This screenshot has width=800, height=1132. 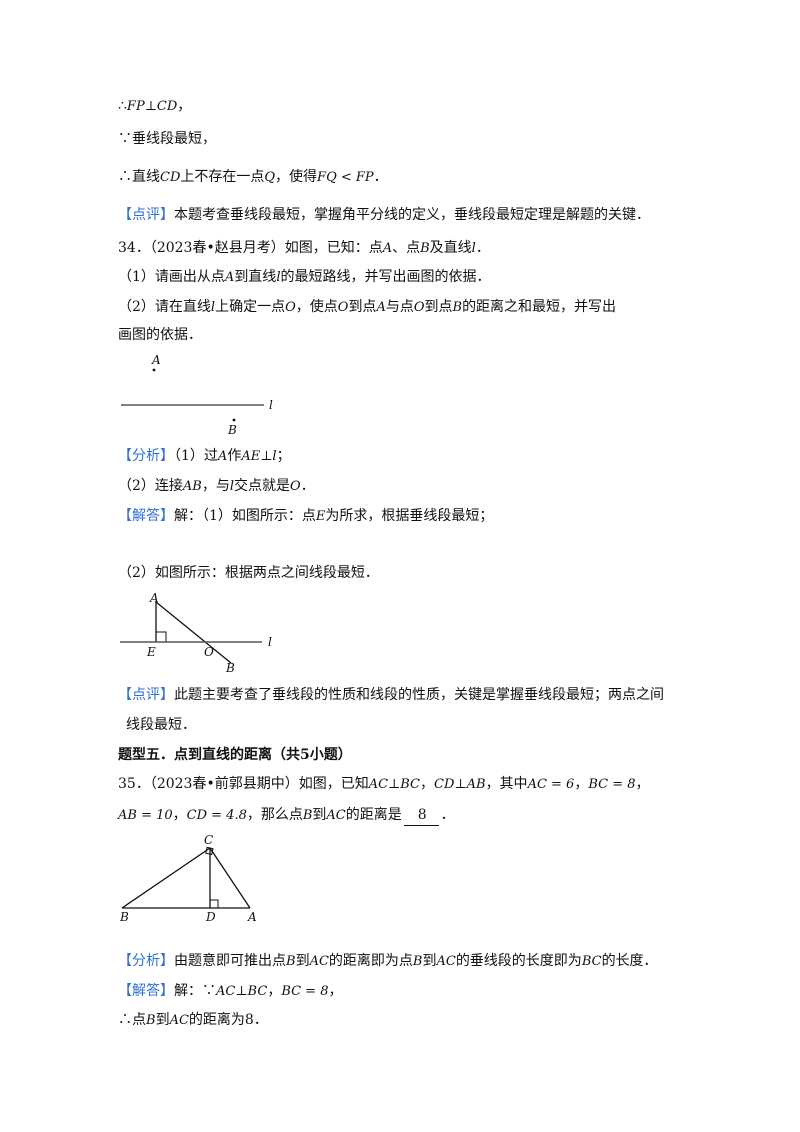 I want to click on segment-ca, so click(x=230, y=878).